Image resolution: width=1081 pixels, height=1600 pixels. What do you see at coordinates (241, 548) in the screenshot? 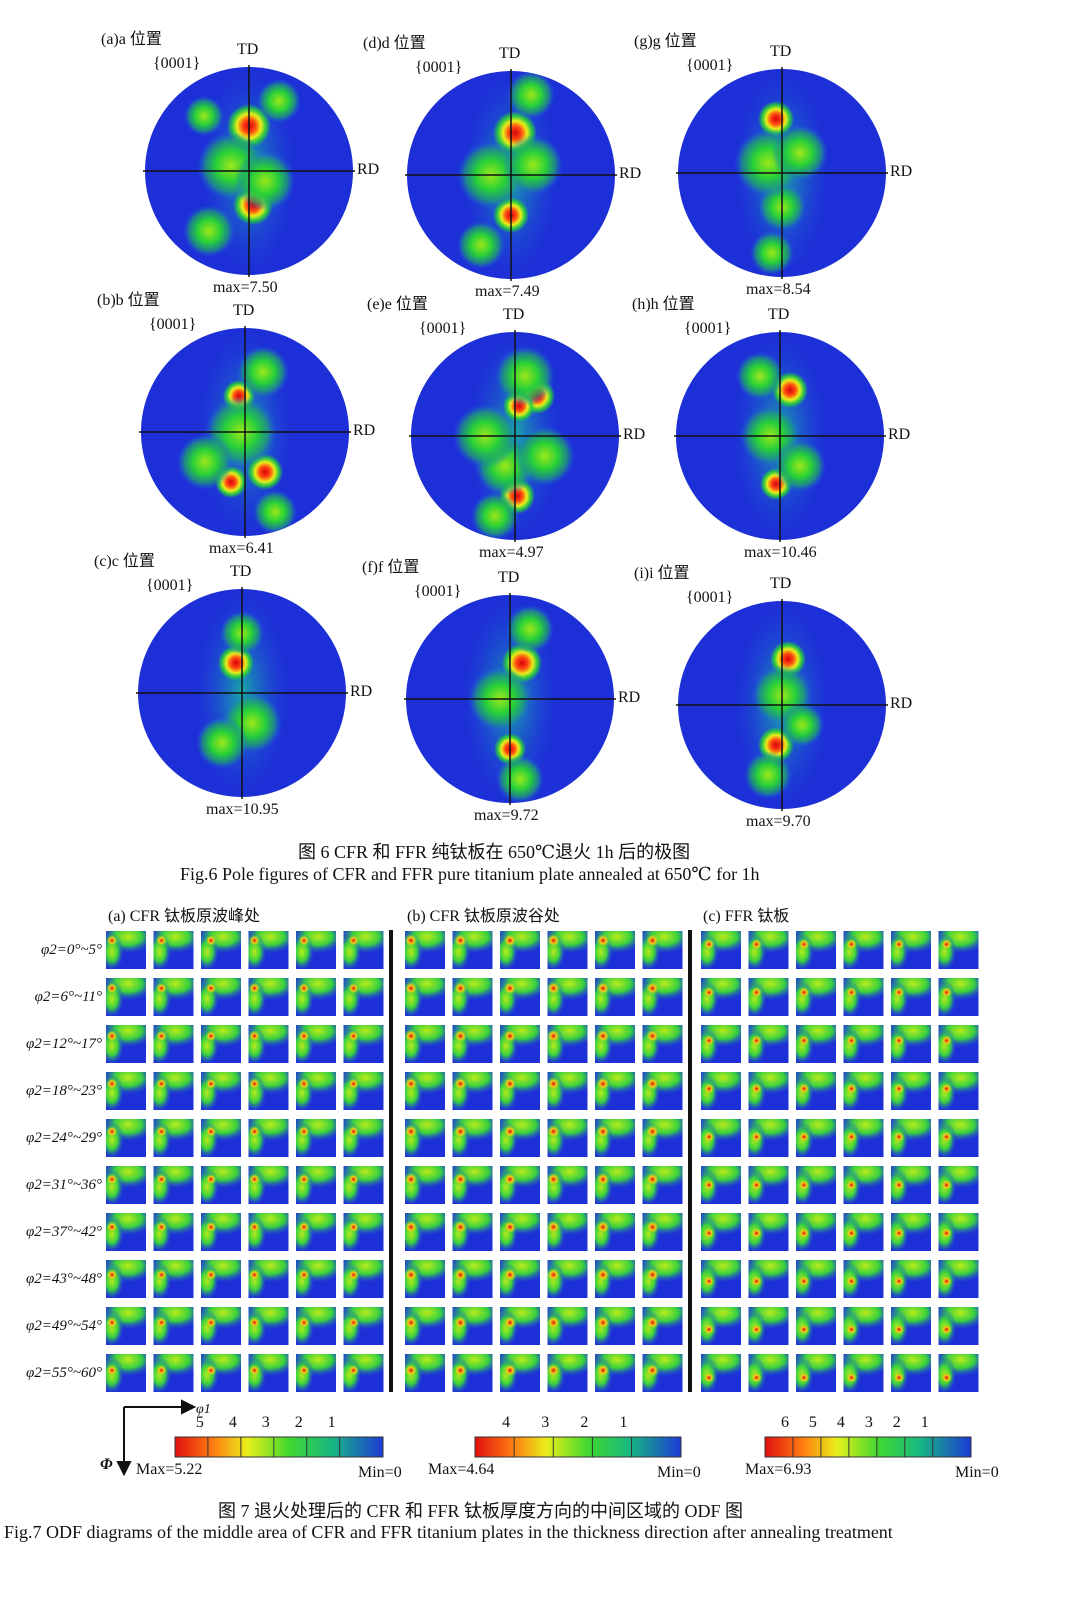
I see `max-label: max=6.41` at bounding box center [241, 548].